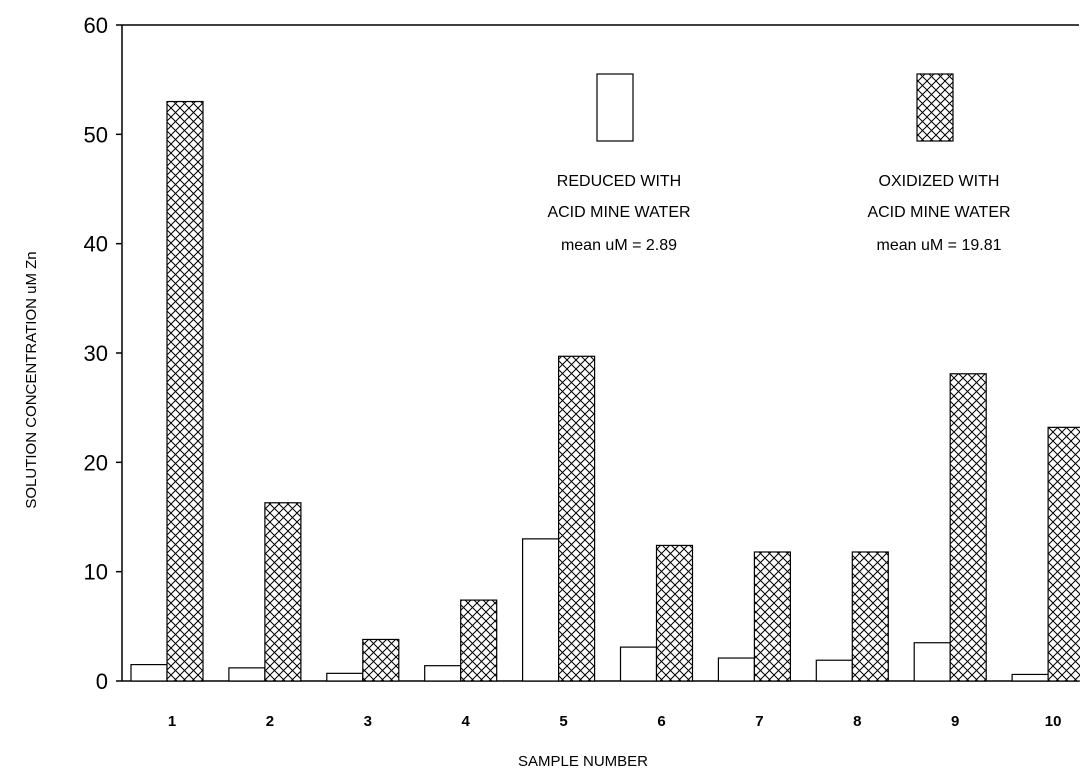 The image size is (1080, 777). What do you see at coordinates (857, 721) in the screenshot?
I see `x-tick-label: 8` at bounding box center [857, 721].